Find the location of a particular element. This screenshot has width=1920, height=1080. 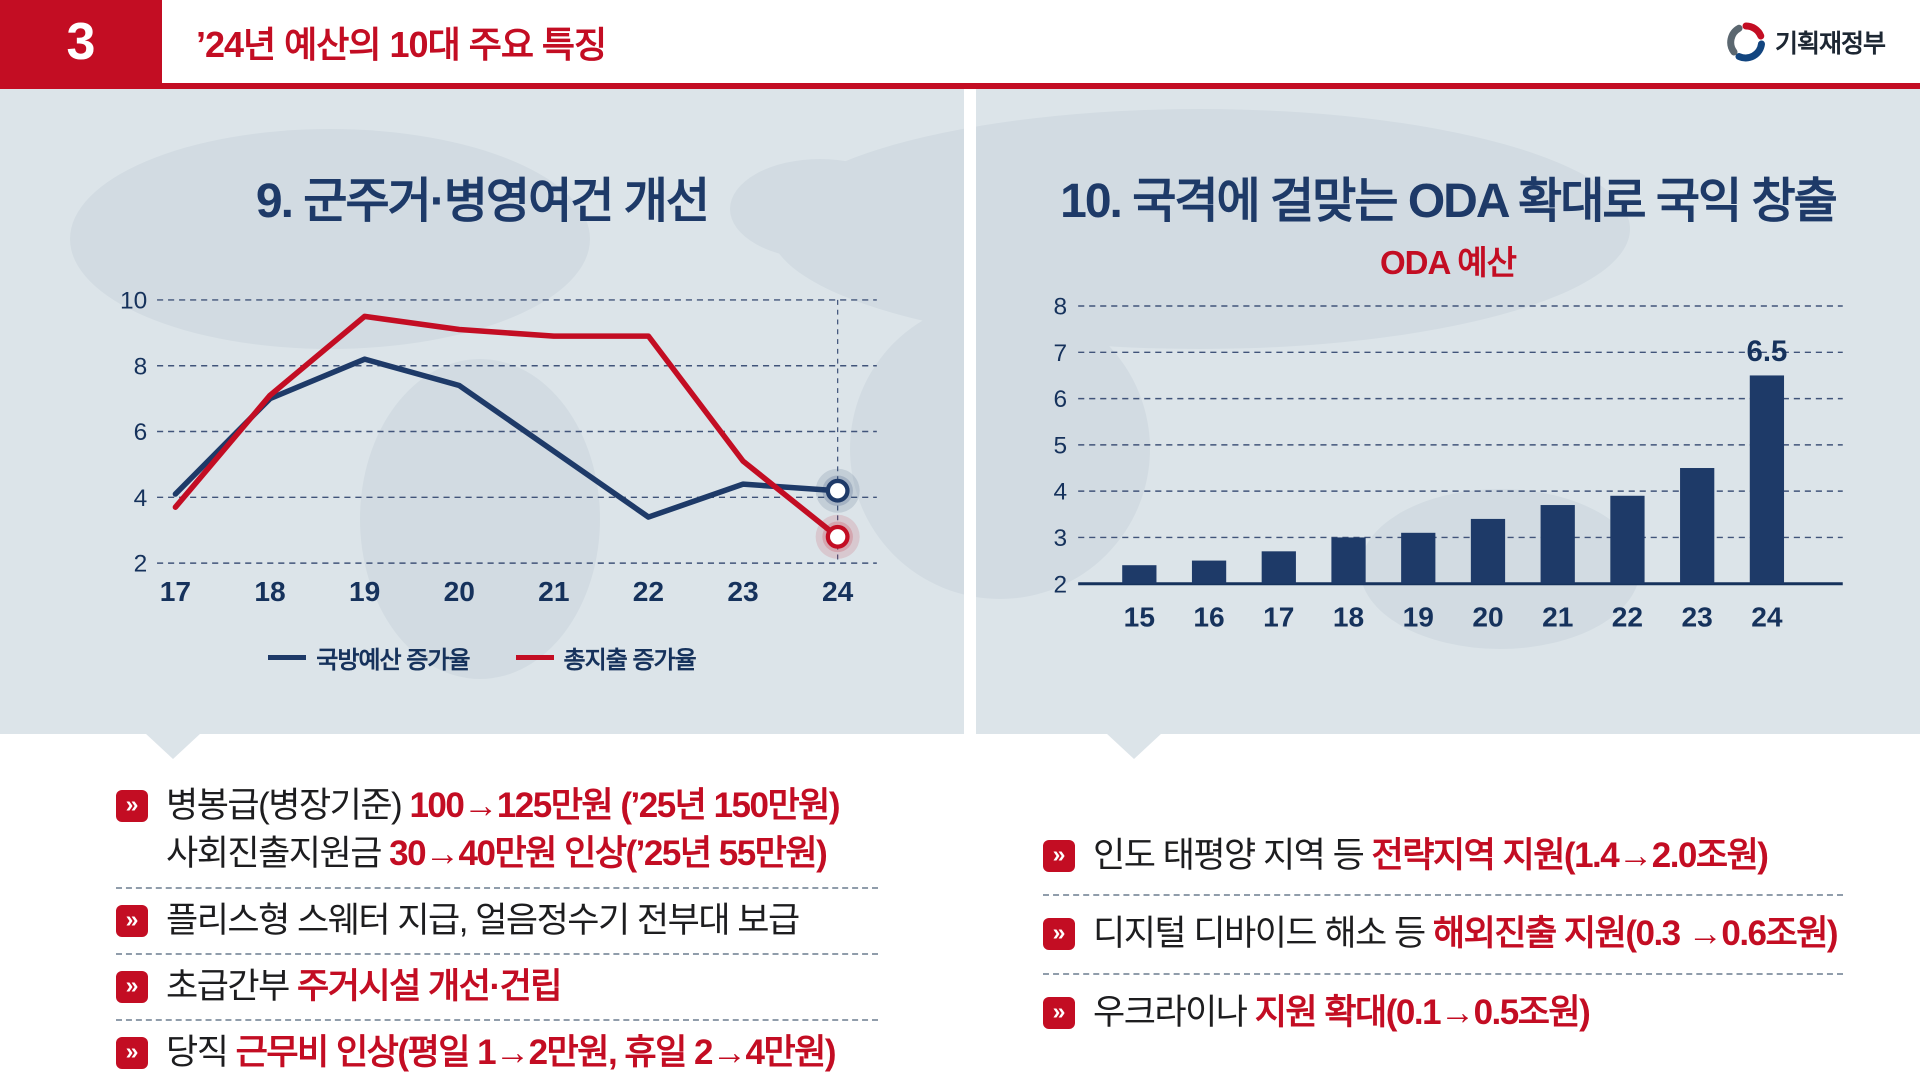

bullet-text: 디지털 디바이드 해소 등 해외진출 지원(0.3 →0.6조원) is located at coordinates (1466, 934).